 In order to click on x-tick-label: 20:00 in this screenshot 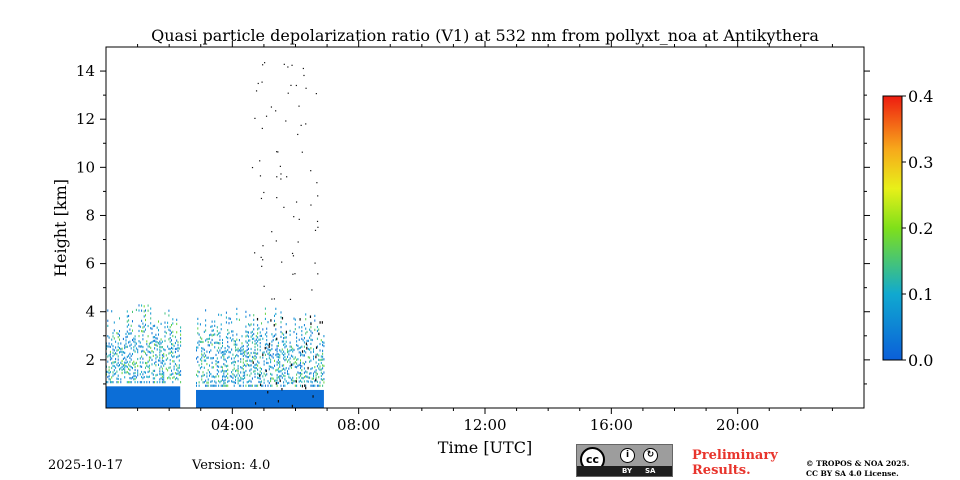, I will do `click(737, 425)`.